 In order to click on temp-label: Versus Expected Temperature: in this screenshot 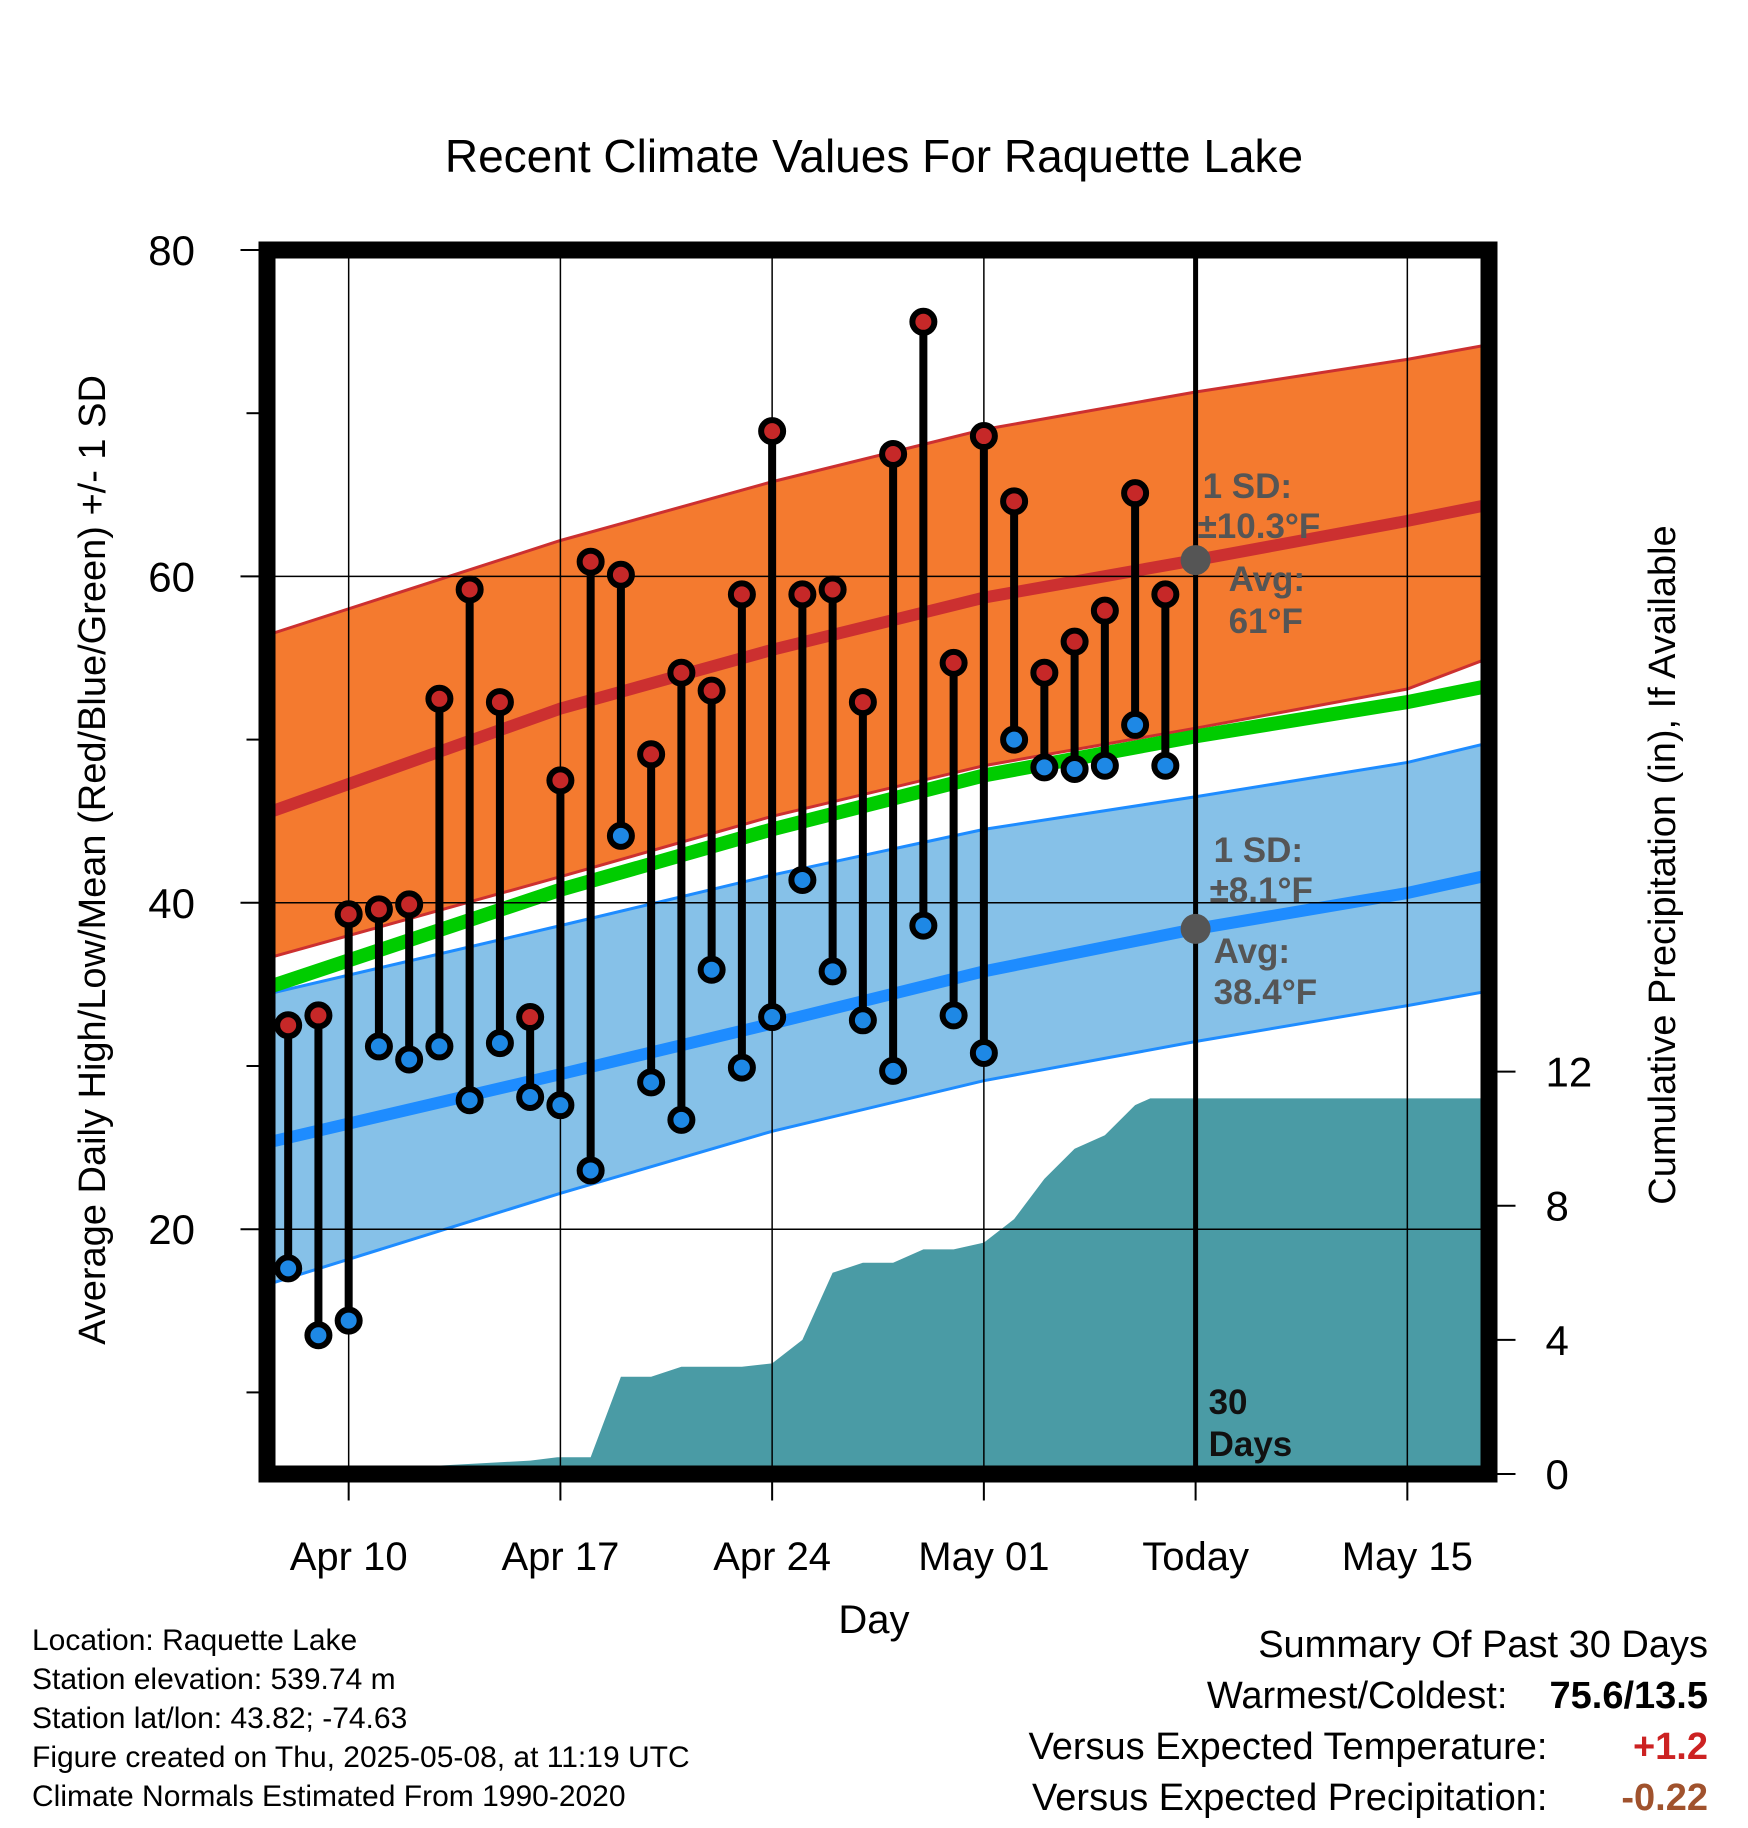, I will do `click(1288, 1747)`.